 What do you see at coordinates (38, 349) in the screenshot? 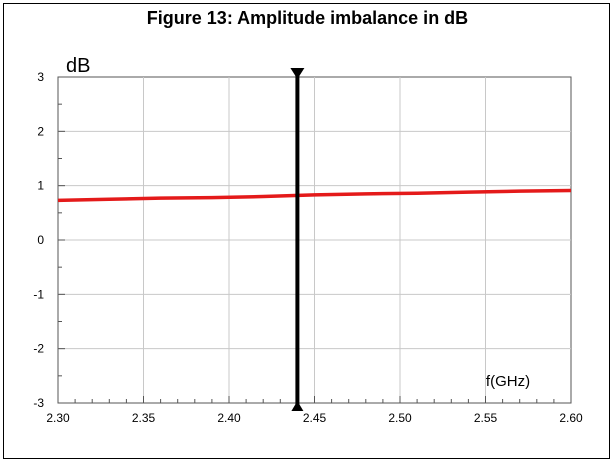
I see `y-tick-label: -2` at bounding box center [38, 349].